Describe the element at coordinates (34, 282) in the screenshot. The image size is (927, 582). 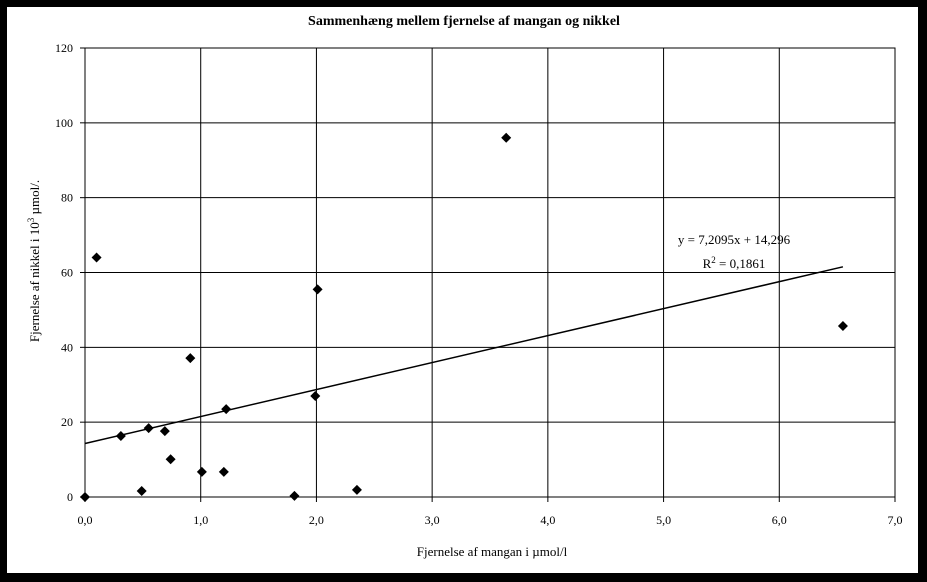
I see `y-axis-label-prefix: Fjernelse af nikkel i 10` at that location.